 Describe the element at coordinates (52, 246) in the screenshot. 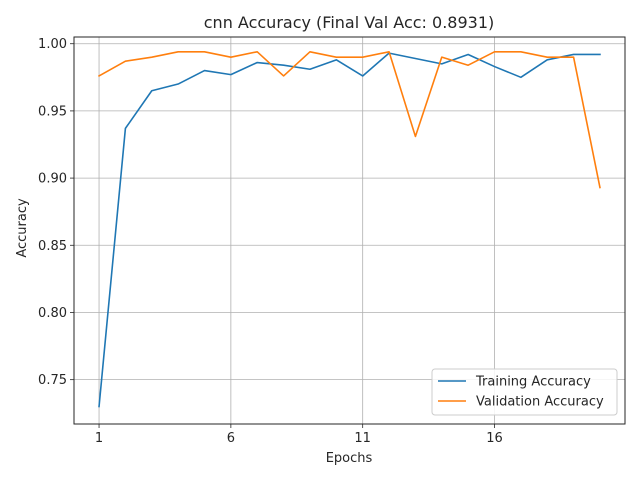

I see `y-tick-label: 0.85` at that location.